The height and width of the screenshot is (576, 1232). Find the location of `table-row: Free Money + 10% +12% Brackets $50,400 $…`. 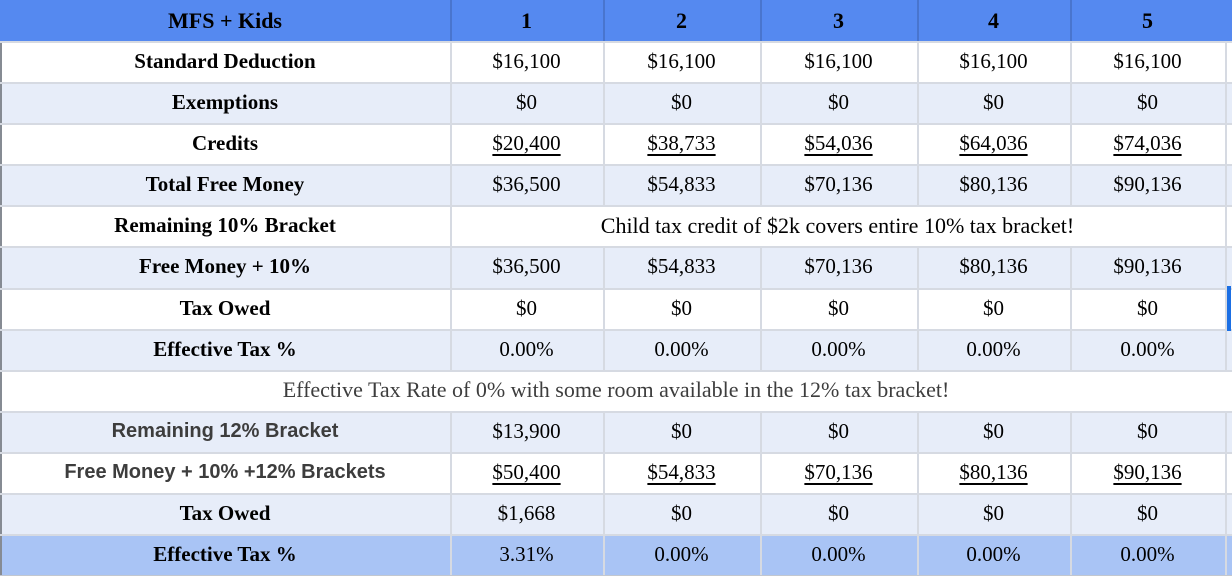

table-row: Free Money + 10% +12% Brackets $50,400 $… is located at coordinates (616, 472).